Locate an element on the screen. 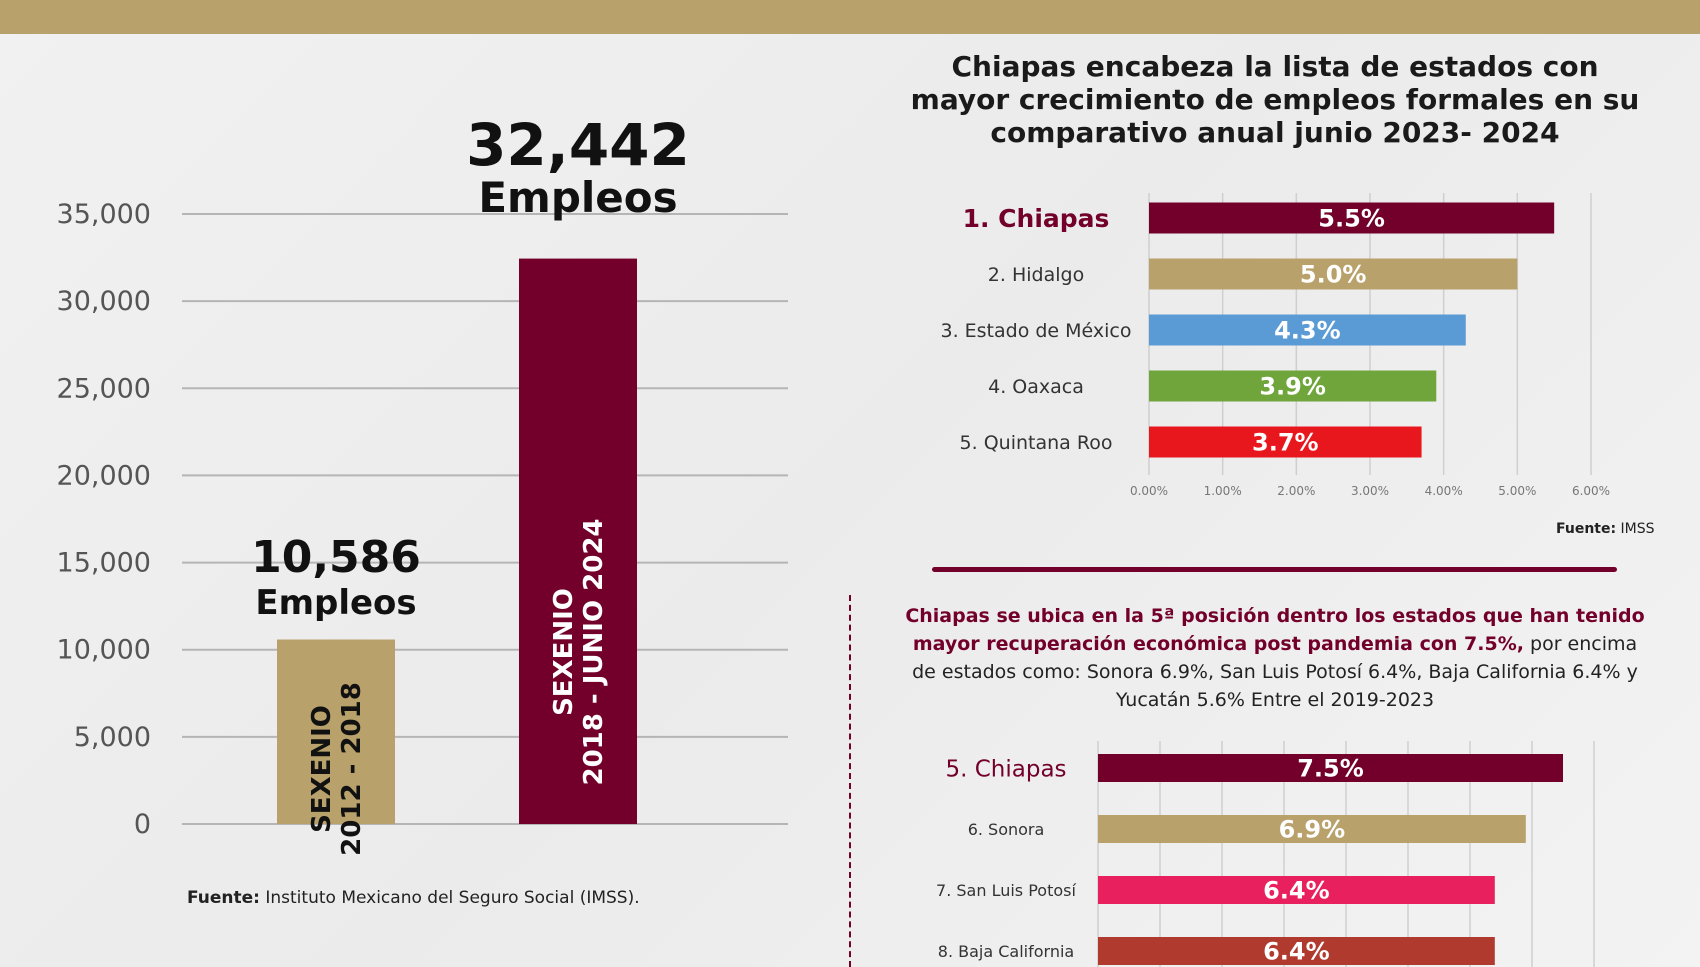 The width and height of the screenshot is (1700, 967). bar-value-label: 10,586 is located at coordinates (336, 557).